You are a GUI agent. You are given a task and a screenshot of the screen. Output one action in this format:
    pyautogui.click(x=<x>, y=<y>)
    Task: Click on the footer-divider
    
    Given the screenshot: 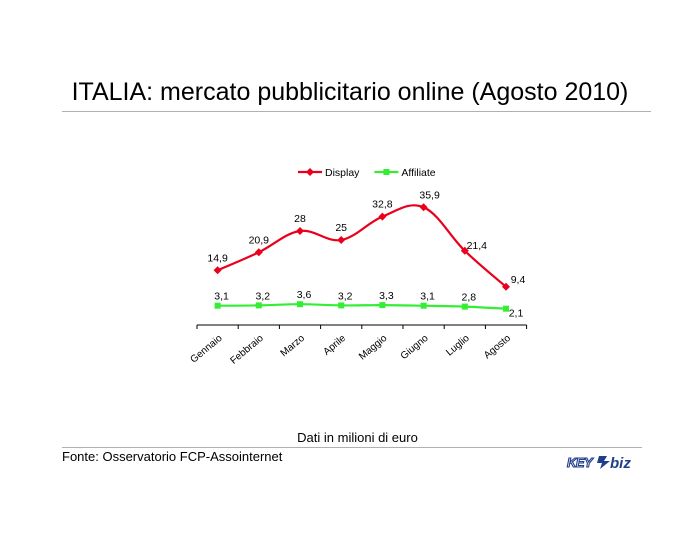 What is the action you would take?
    pyautogui.click(x=352, y=447)
    